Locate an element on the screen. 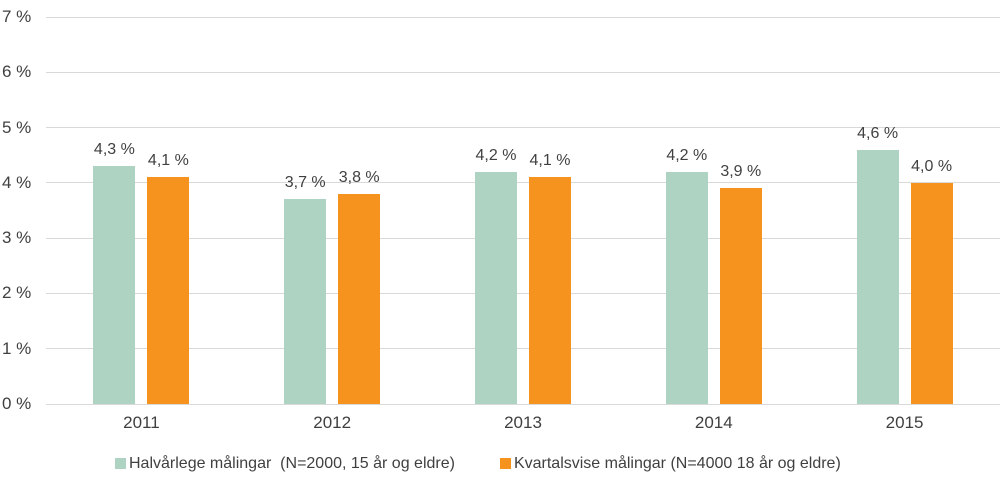  x-axis-tick-label-2015: 2015 is located at coordinates (904, 422).